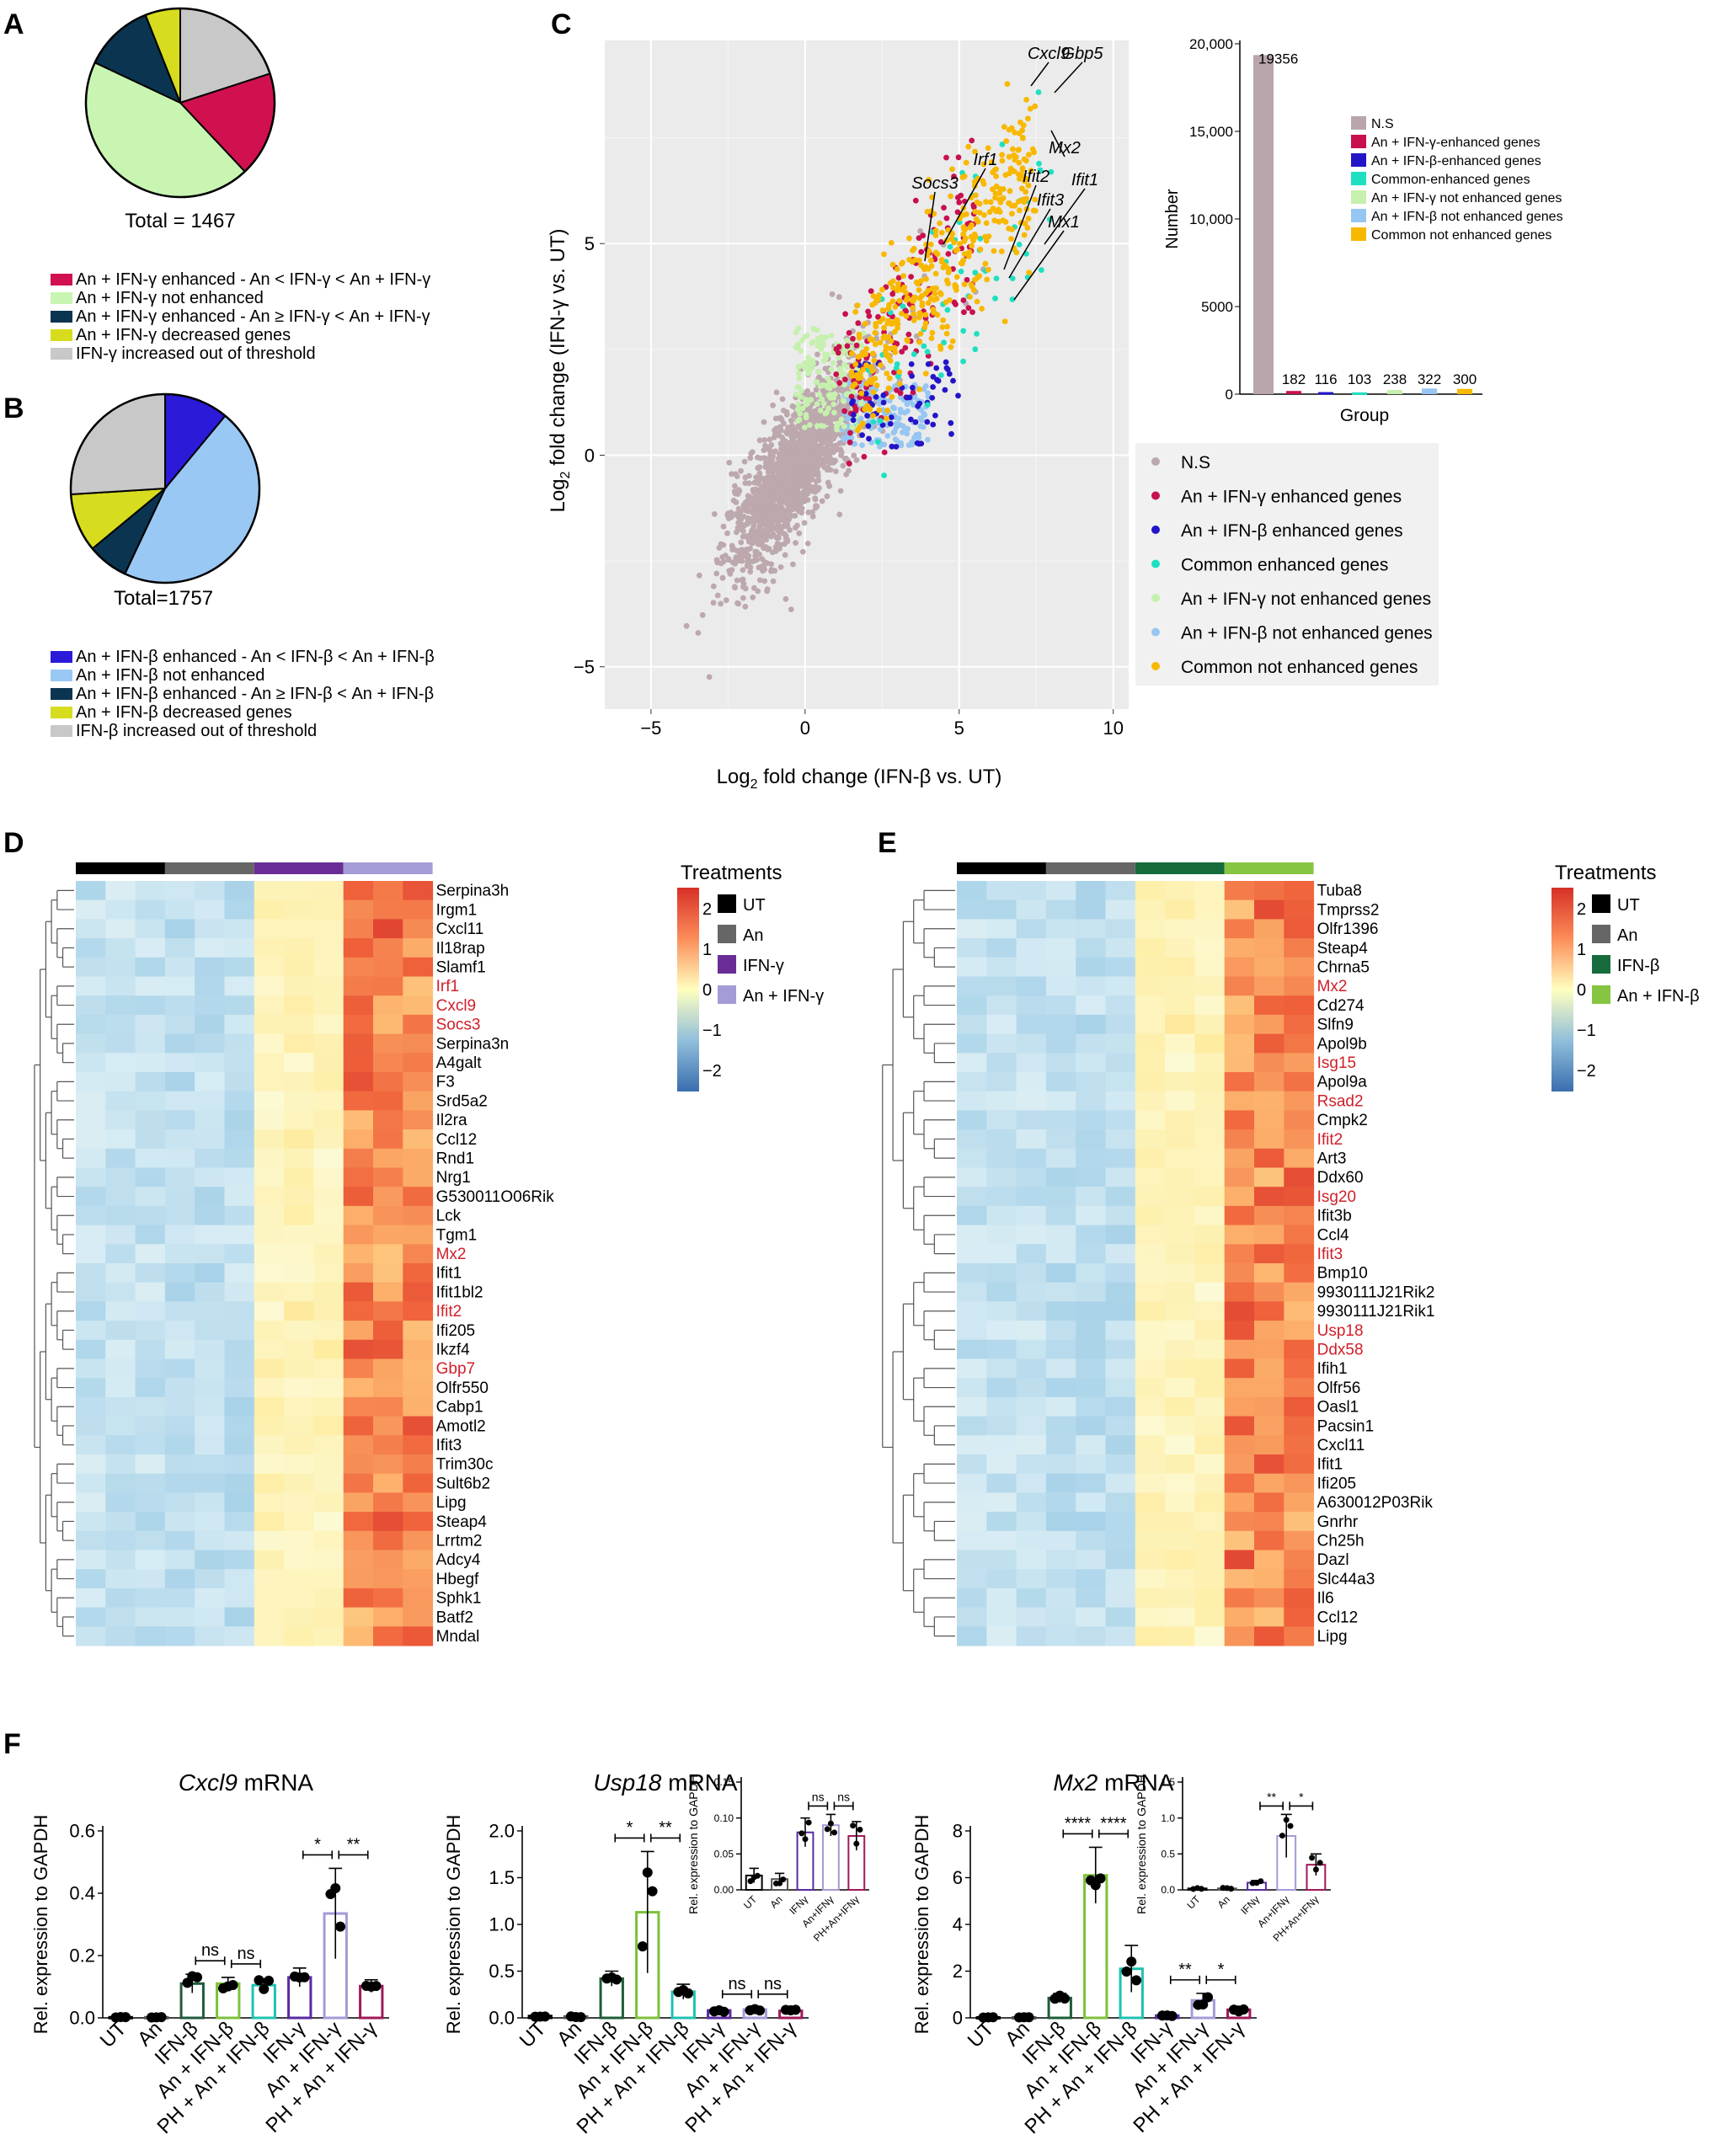 The width and height of the screenshot is (1709, 2156). What do you see at coordinates (353, 1844) in the screenshot?
I see `f-significance-label: **` at bounding box center [353, 1844].